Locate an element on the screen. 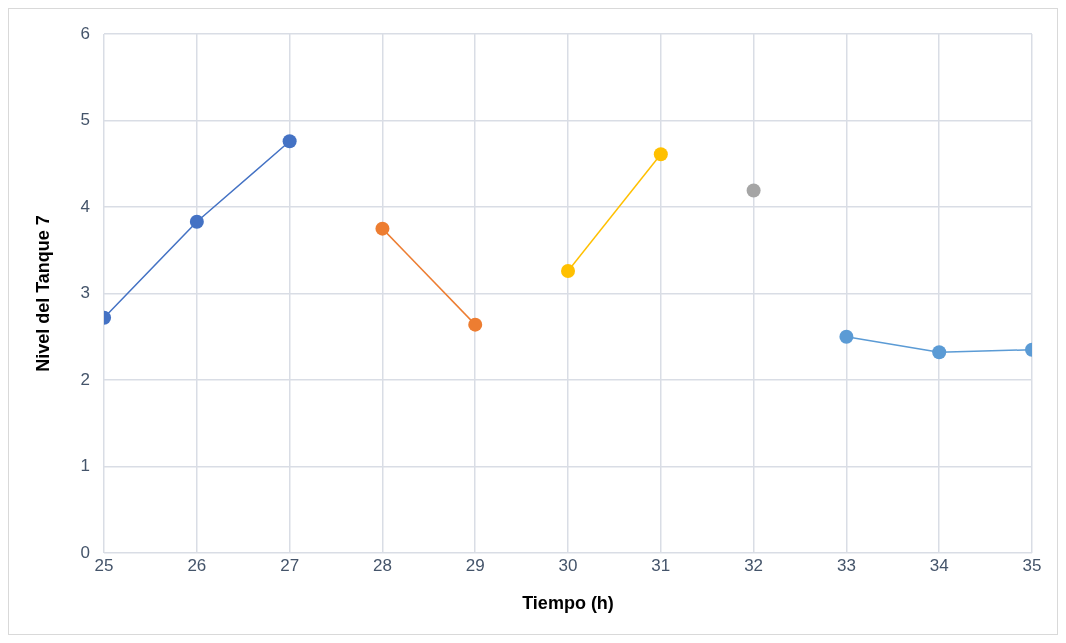 The width and height of the screenshot is (1066, 643). x-tick-label: 30 is located at coordinates (568, 565).